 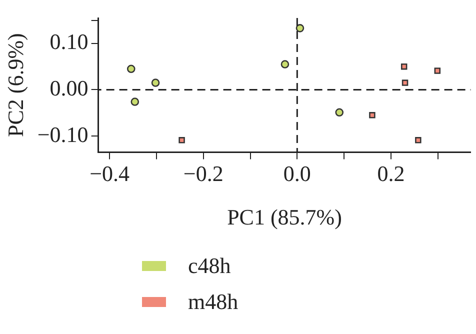 I want to click on x-tick-label: −0.2, so click(x=203, y=173).